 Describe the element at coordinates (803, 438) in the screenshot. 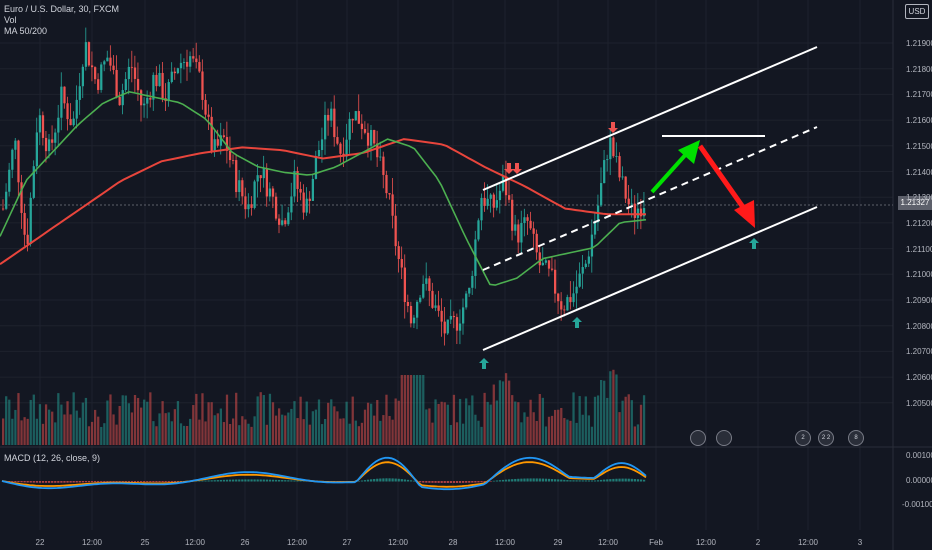

I see `economic-event-icon: 2` at that location.